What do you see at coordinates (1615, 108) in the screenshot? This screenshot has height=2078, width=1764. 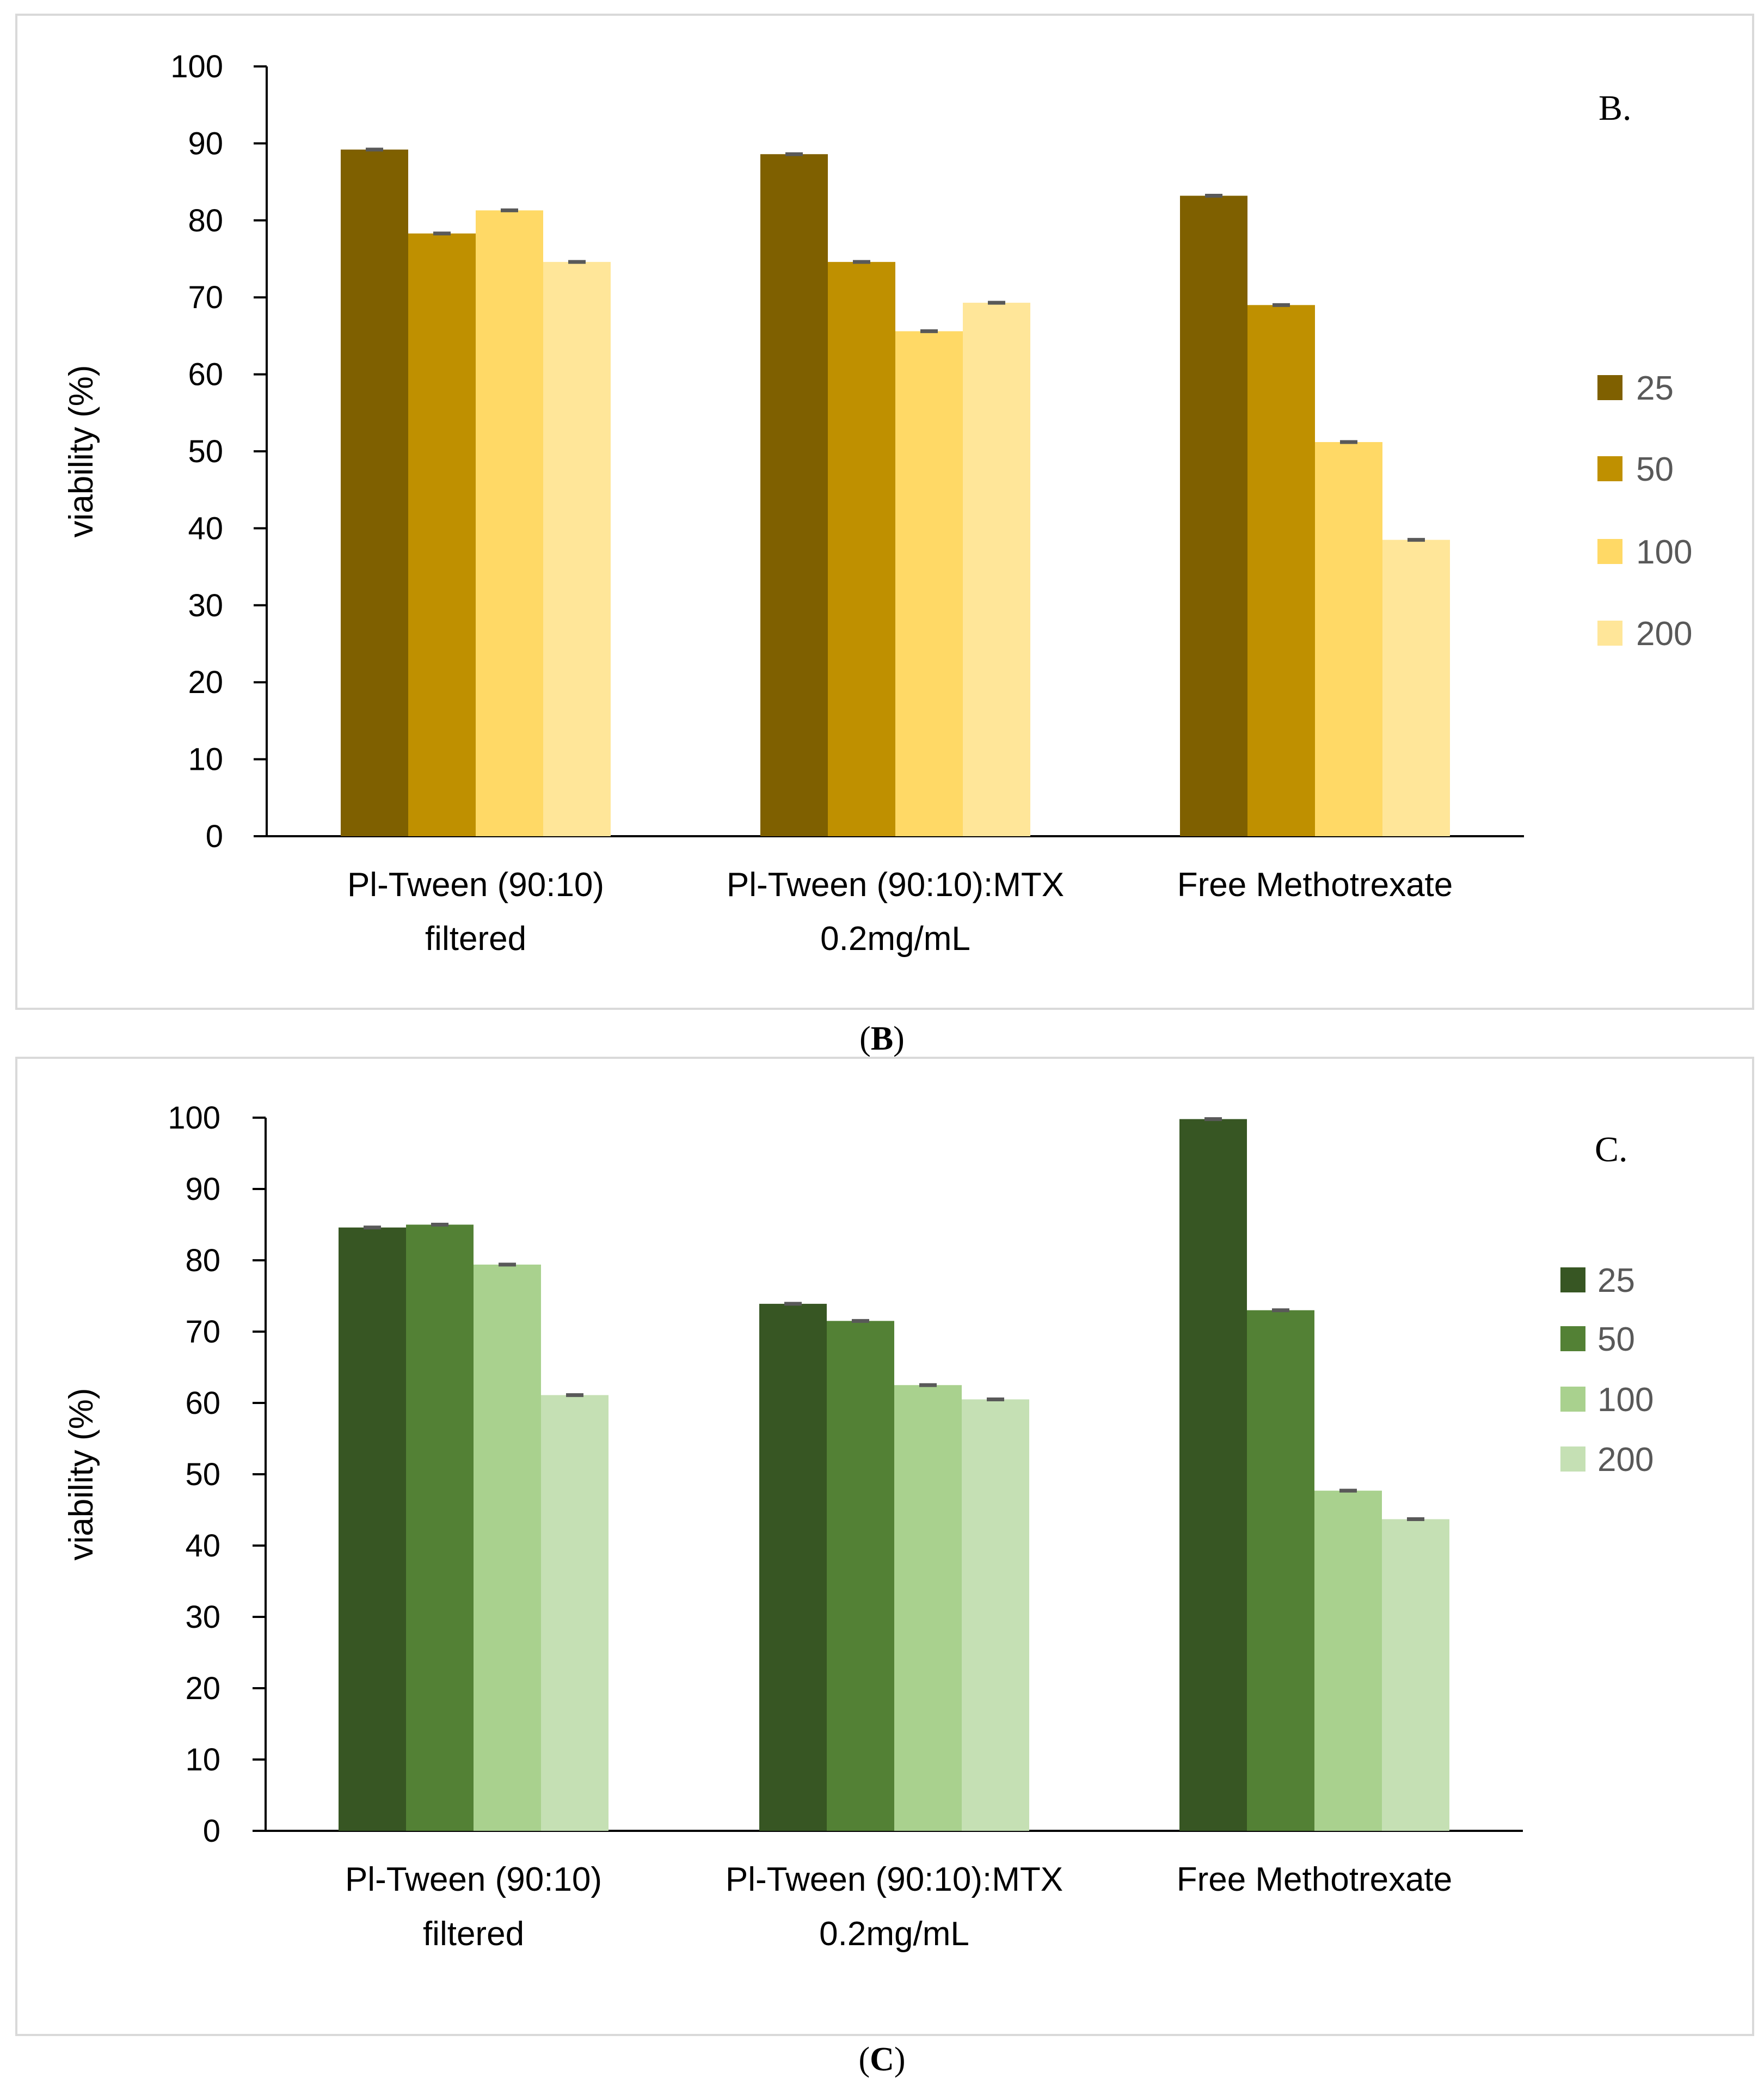 I see `panel-label: B.` at bounding box center [1615, 108].